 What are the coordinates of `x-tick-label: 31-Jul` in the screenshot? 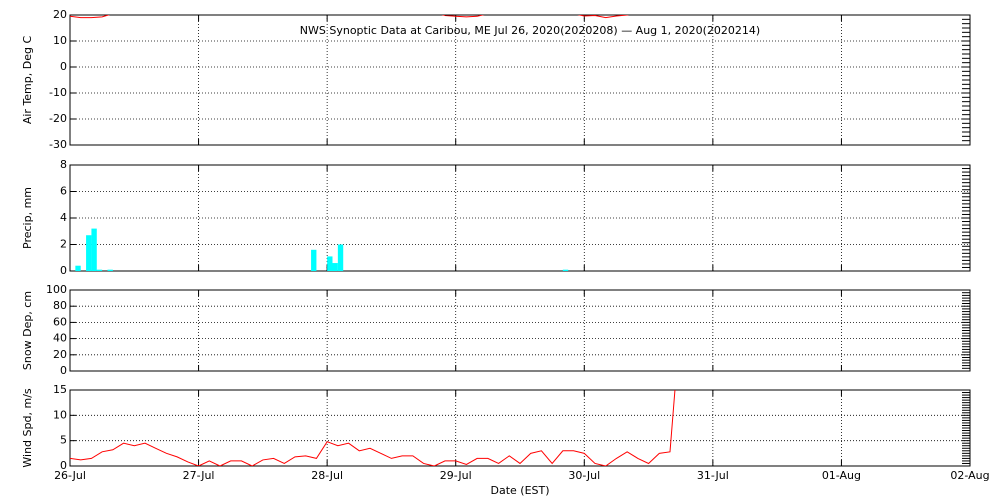 It's located at (713, 475).